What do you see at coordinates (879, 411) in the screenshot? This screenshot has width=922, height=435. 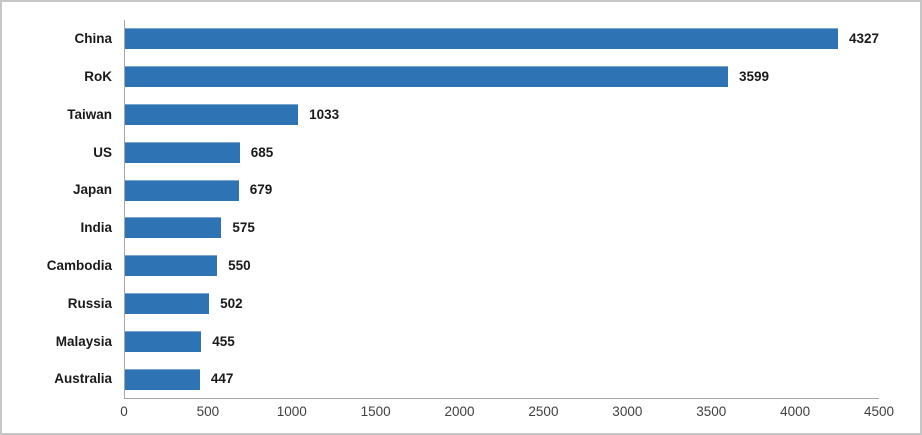 I see `x-tick-label: 4500` at bounding box center [879, 411].